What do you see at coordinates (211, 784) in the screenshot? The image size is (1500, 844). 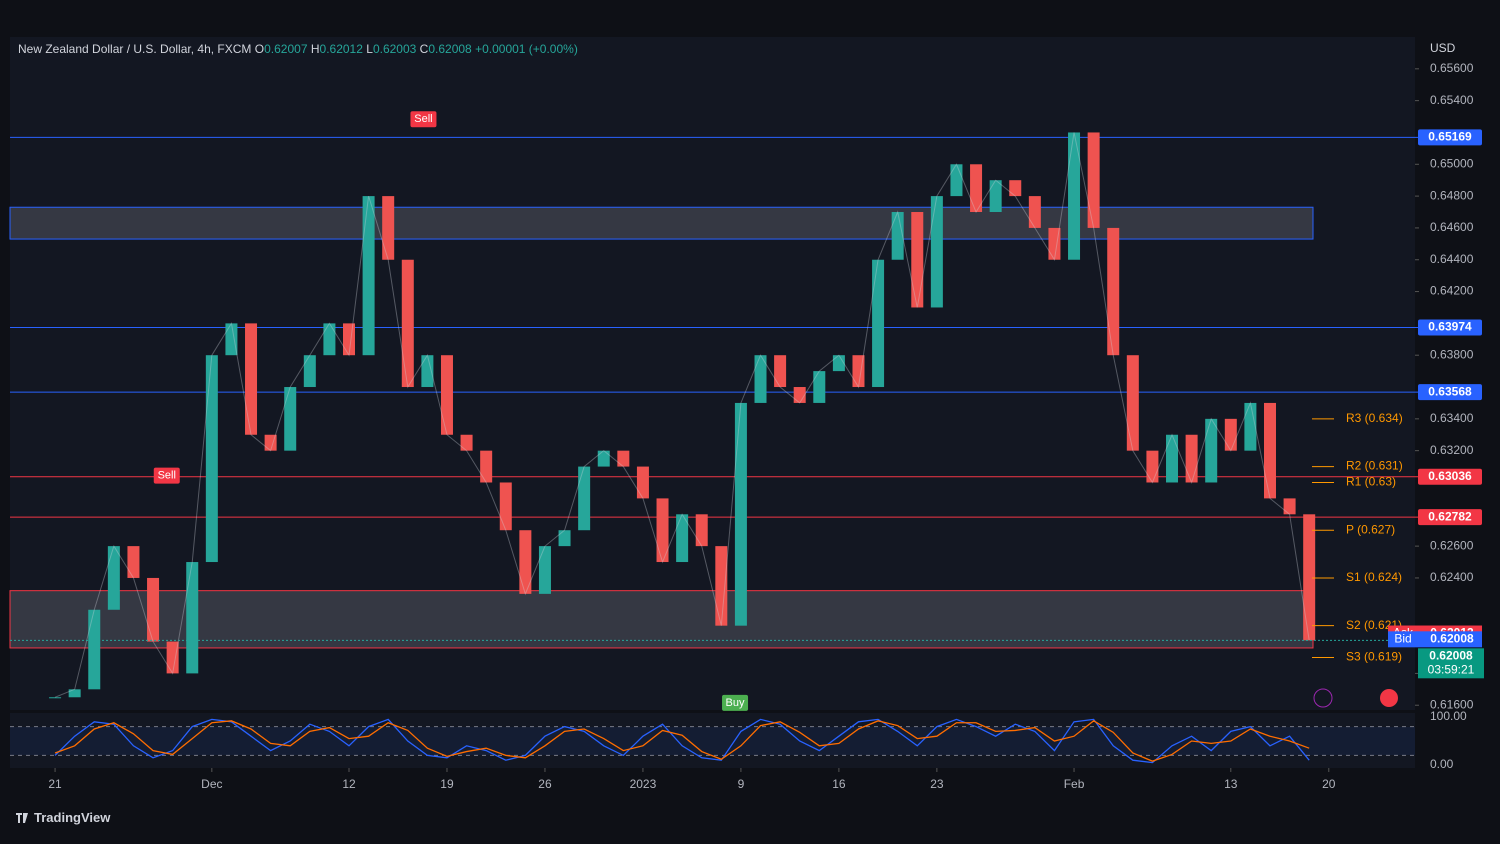 I see `x-tick-label: Dec` at bounding box center [211, 784].